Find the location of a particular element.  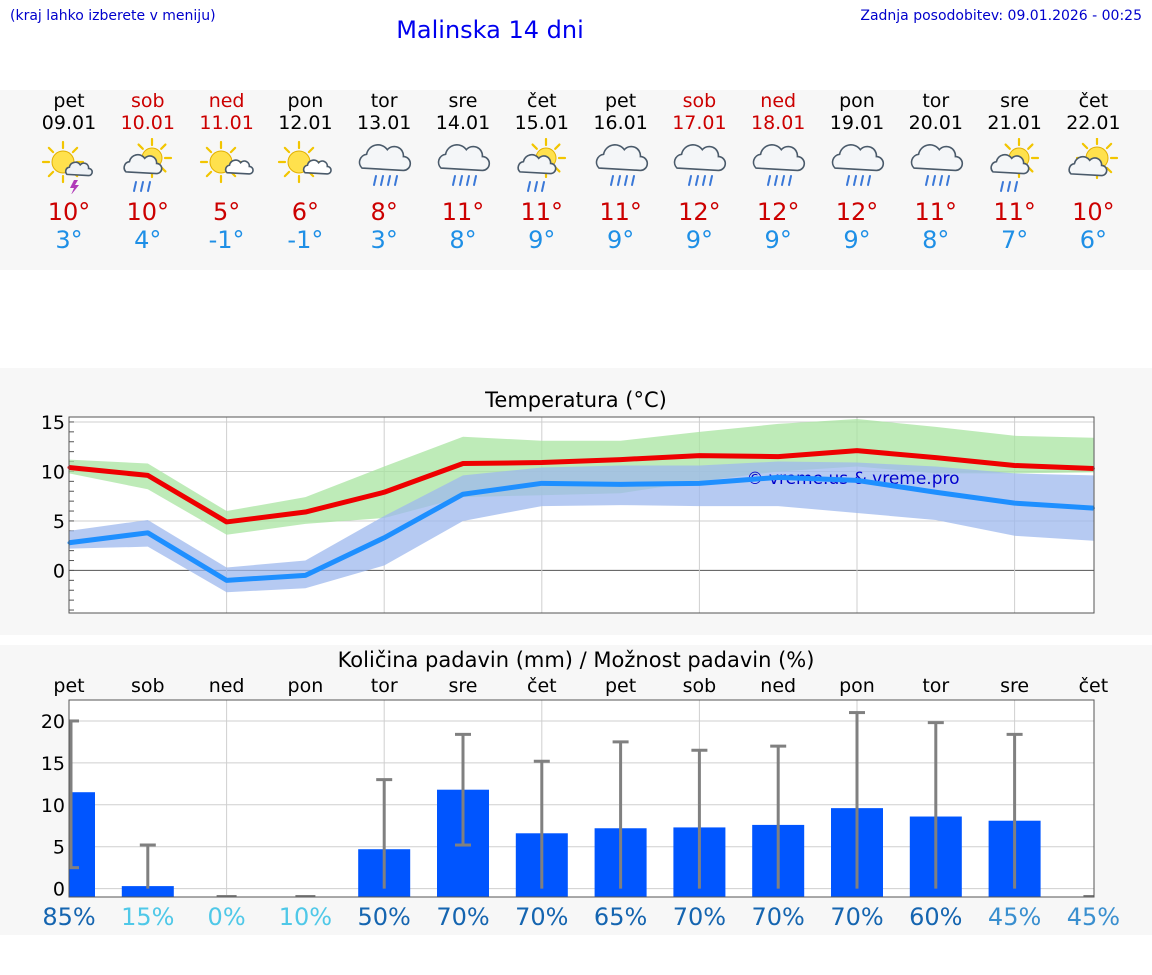

day-column: pet 09.01 10° 3° is located at coordinates (69, 172).